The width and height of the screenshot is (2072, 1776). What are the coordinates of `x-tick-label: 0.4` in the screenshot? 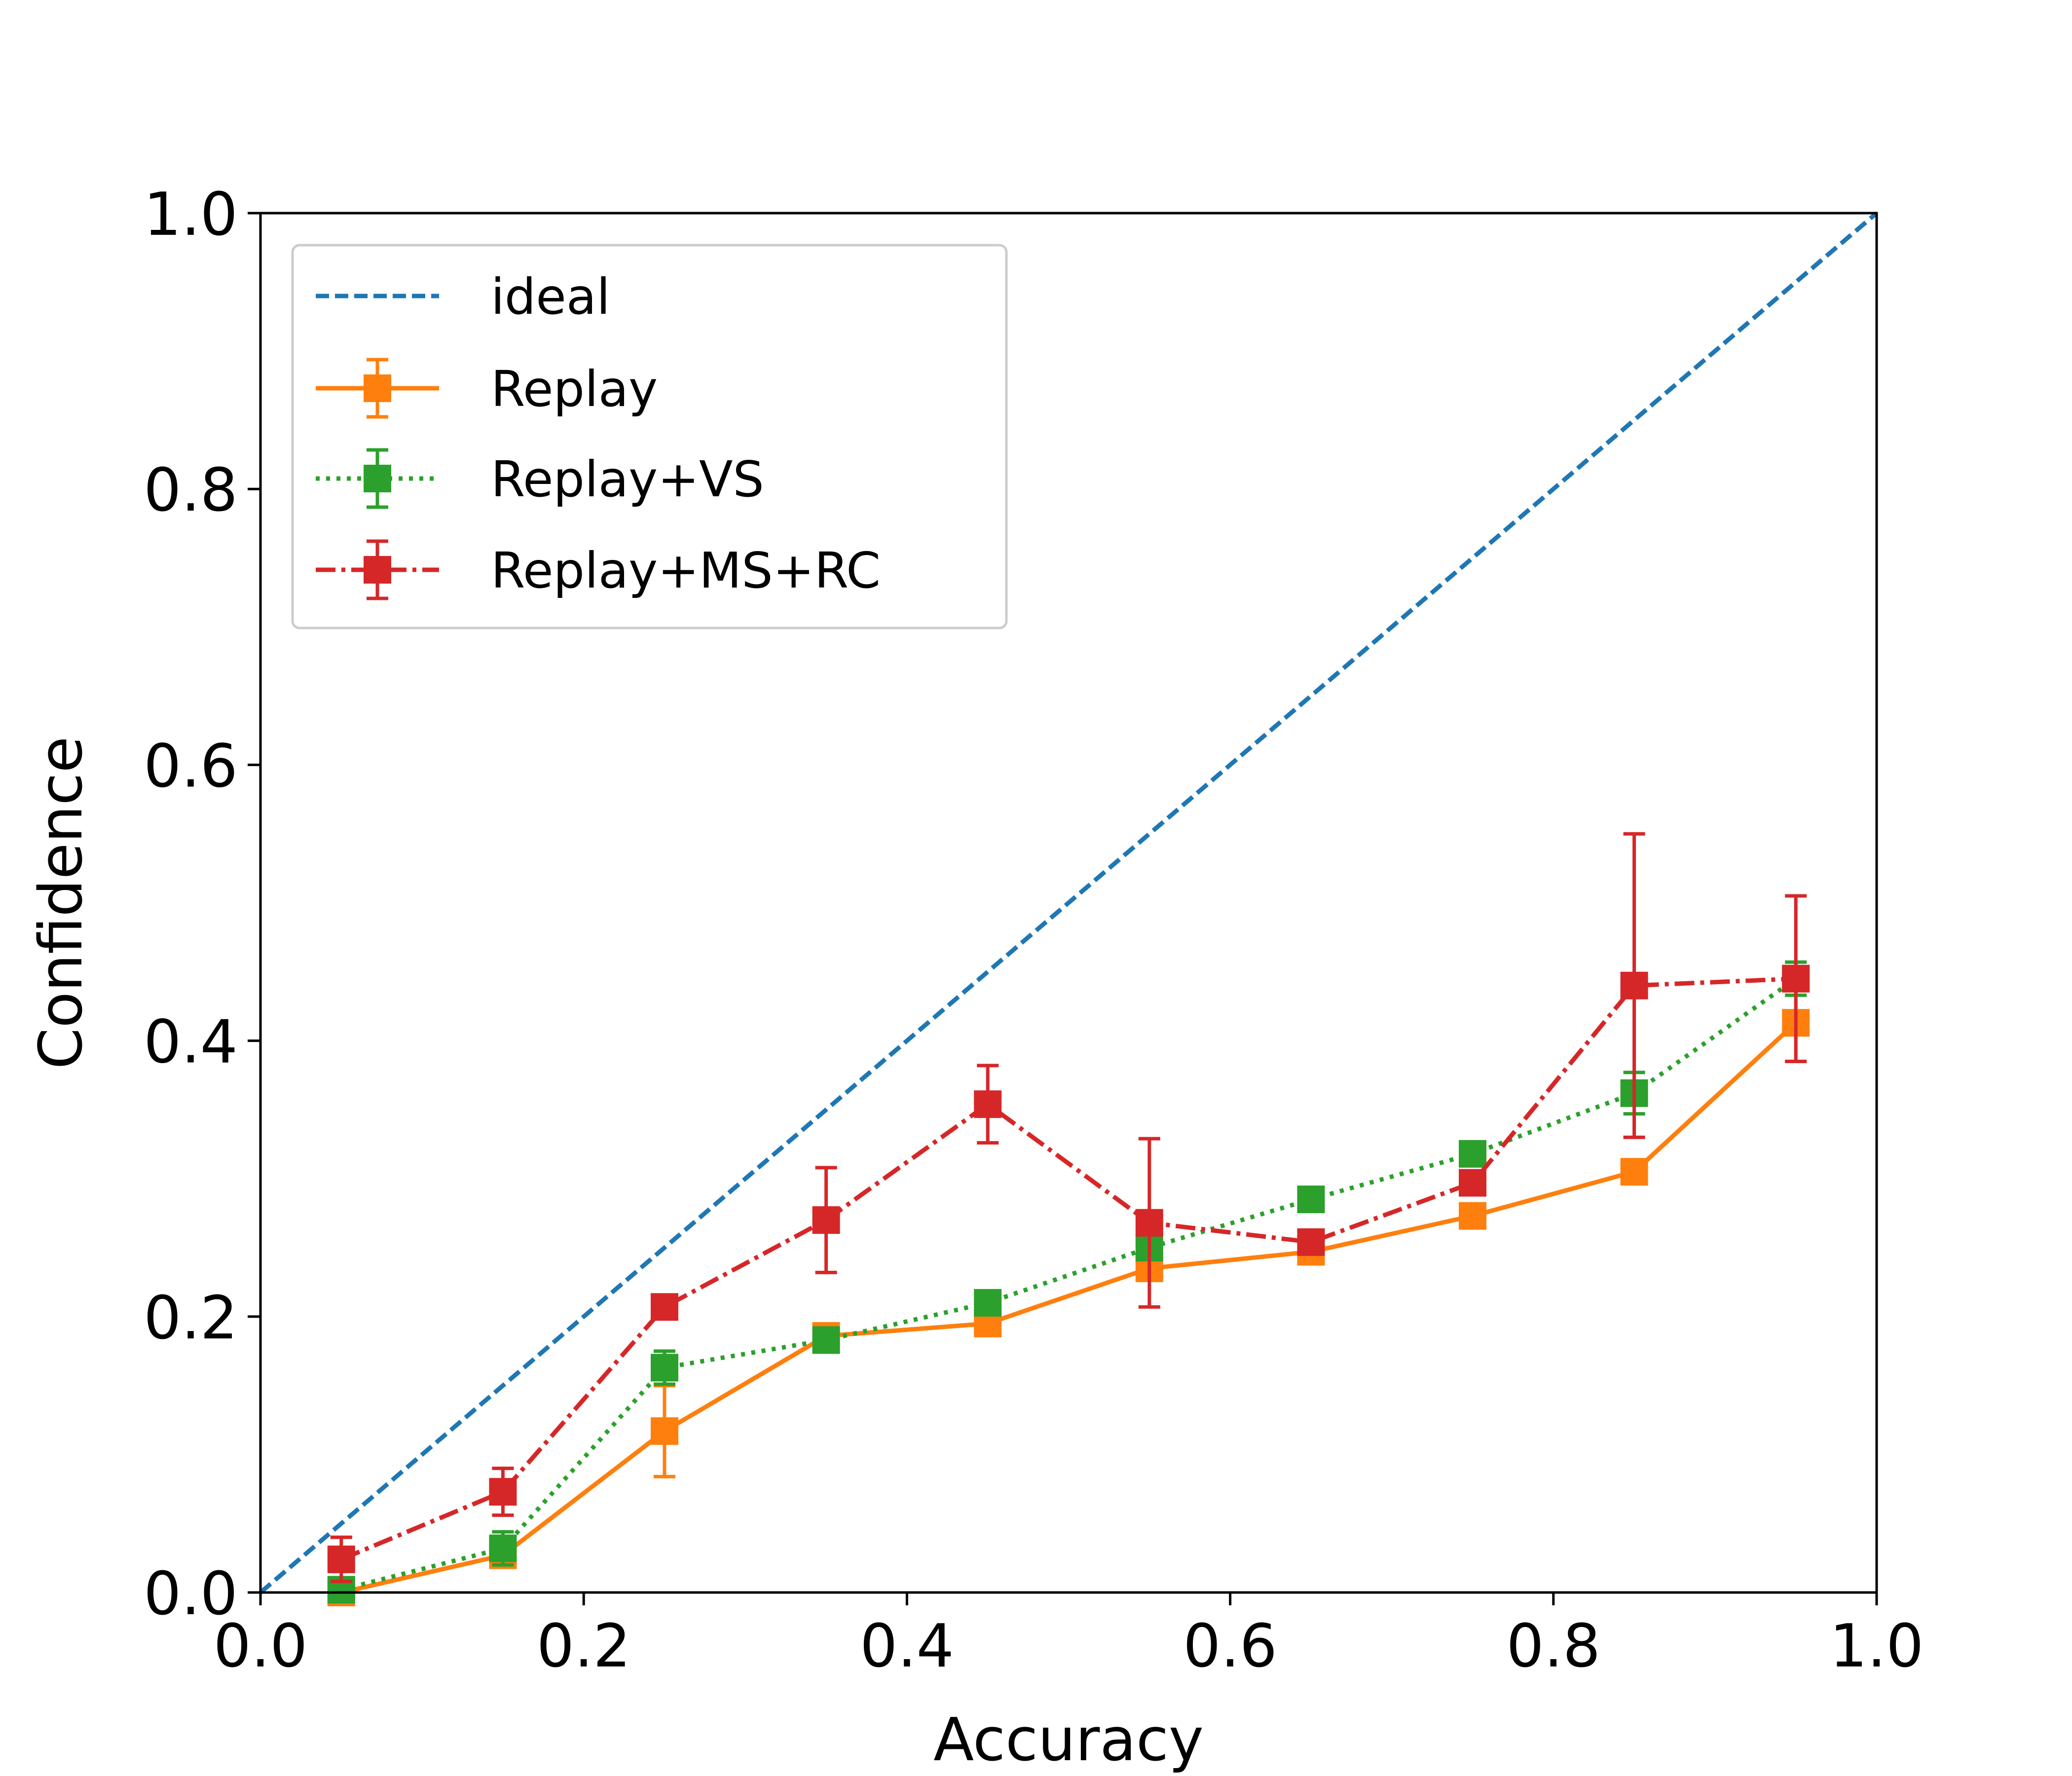 It's located at (907, 1647).